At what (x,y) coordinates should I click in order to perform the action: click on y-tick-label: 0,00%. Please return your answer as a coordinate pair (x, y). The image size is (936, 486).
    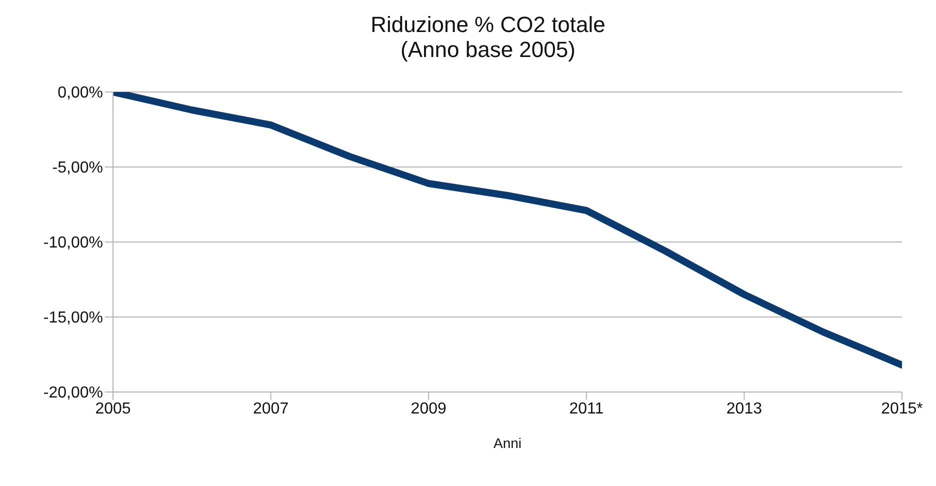
    Looking at the image, I should click on (80, 93).